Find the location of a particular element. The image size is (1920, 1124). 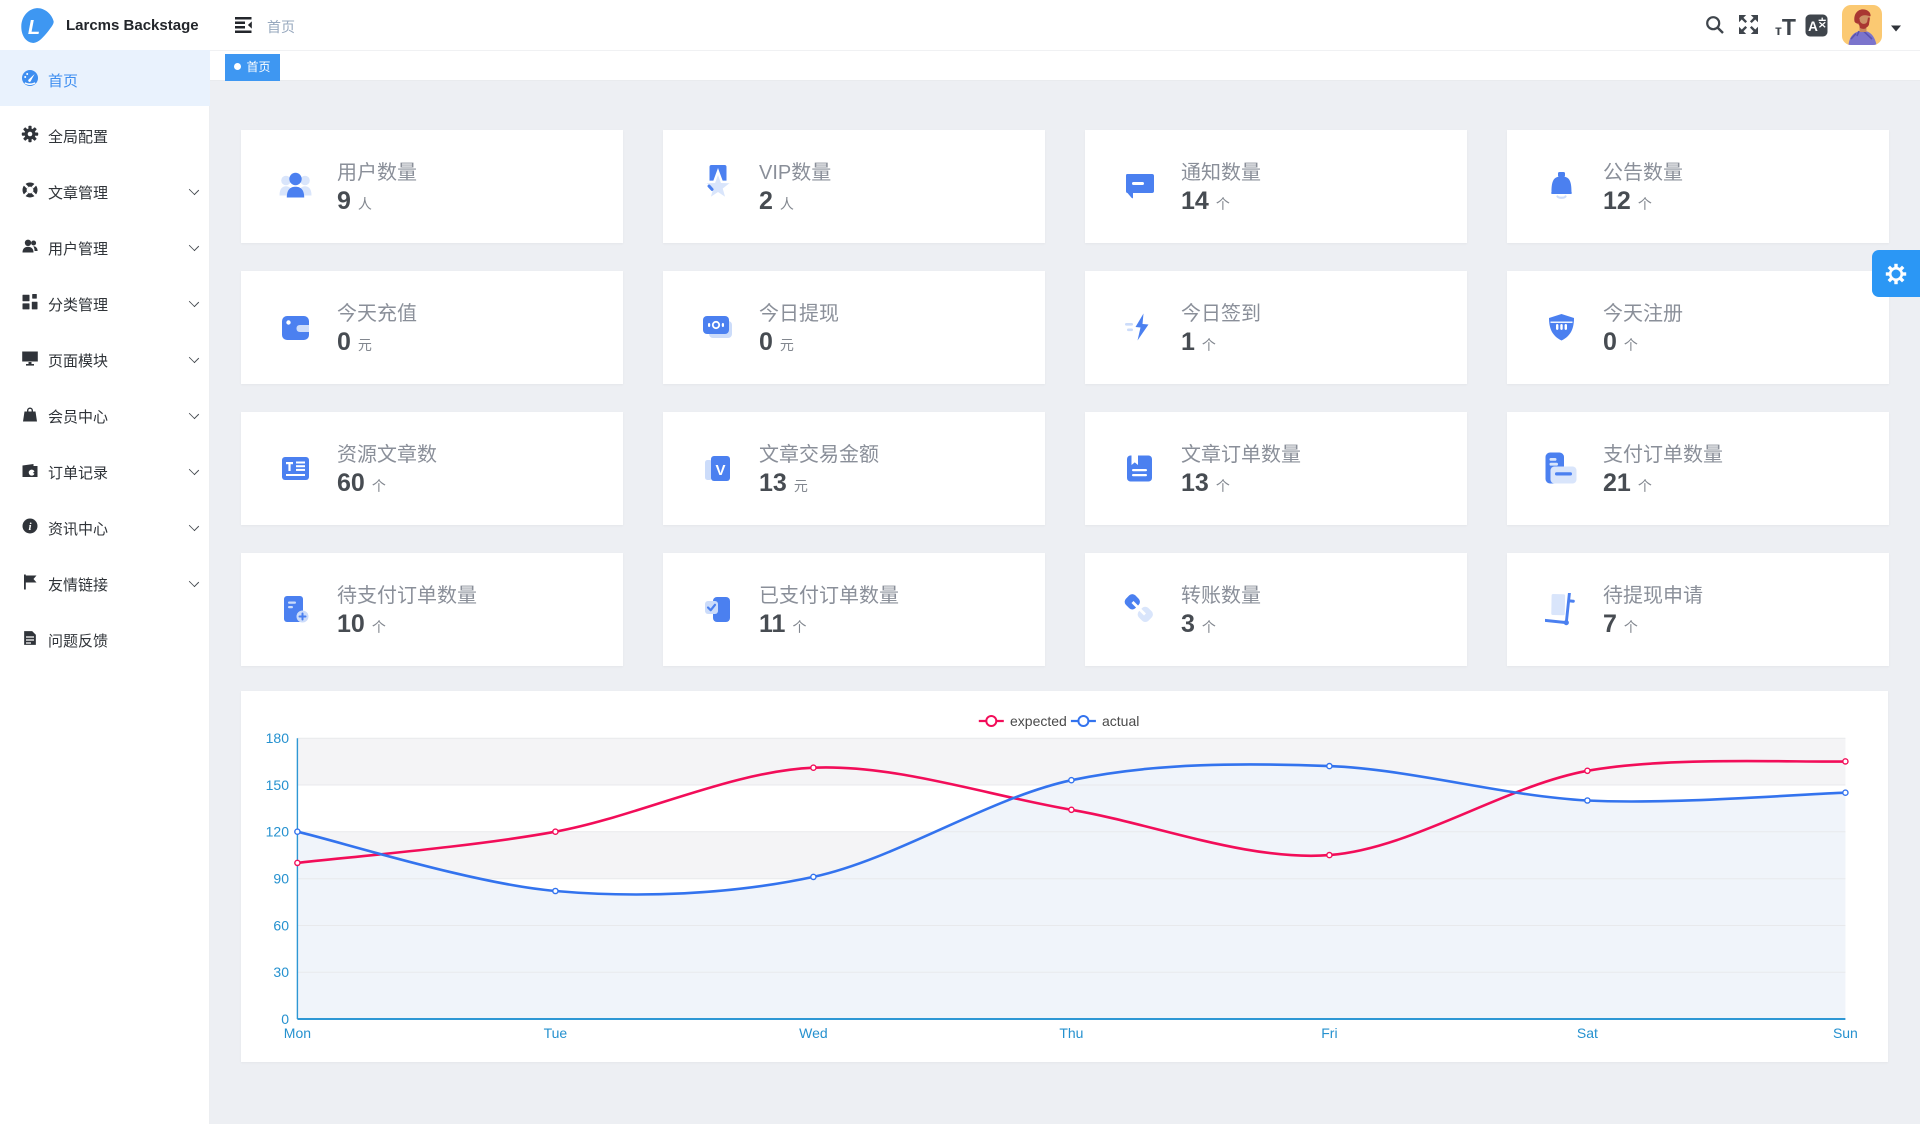

svg-text: Tue is located at coordinates (556, 1033).